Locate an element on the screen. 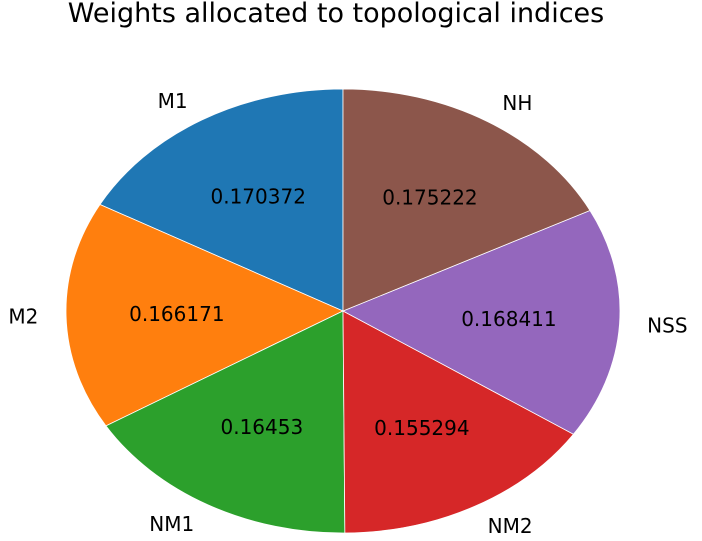 This screenshot has width=702, height=541. pie-slice-nm1 is located at coordinates (225, 422).